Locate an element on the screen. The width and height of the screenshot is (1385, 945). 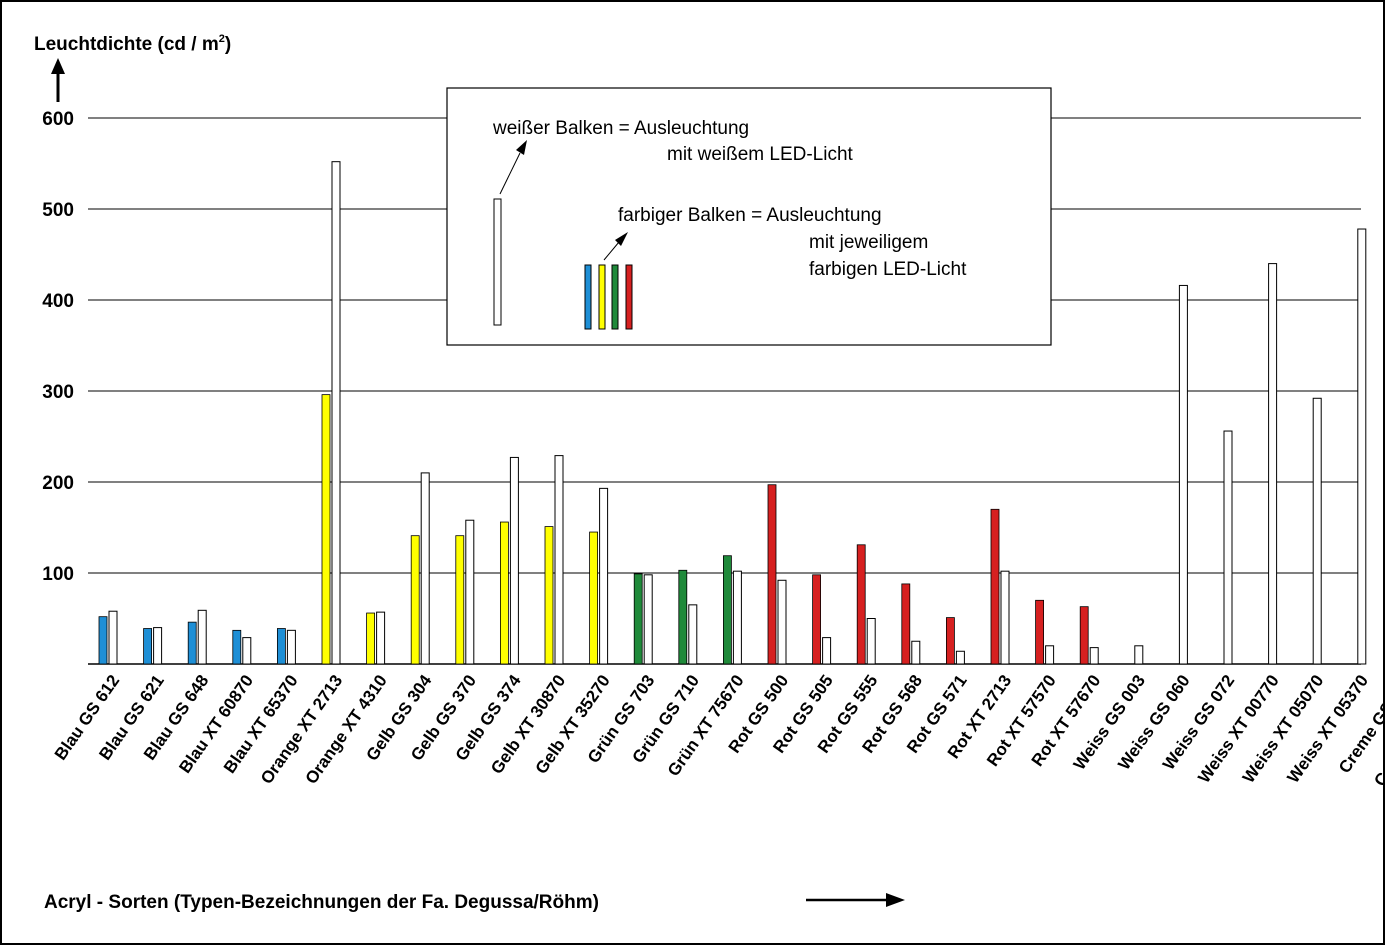
legend-blue-bar is located at coordinates (588, 297).